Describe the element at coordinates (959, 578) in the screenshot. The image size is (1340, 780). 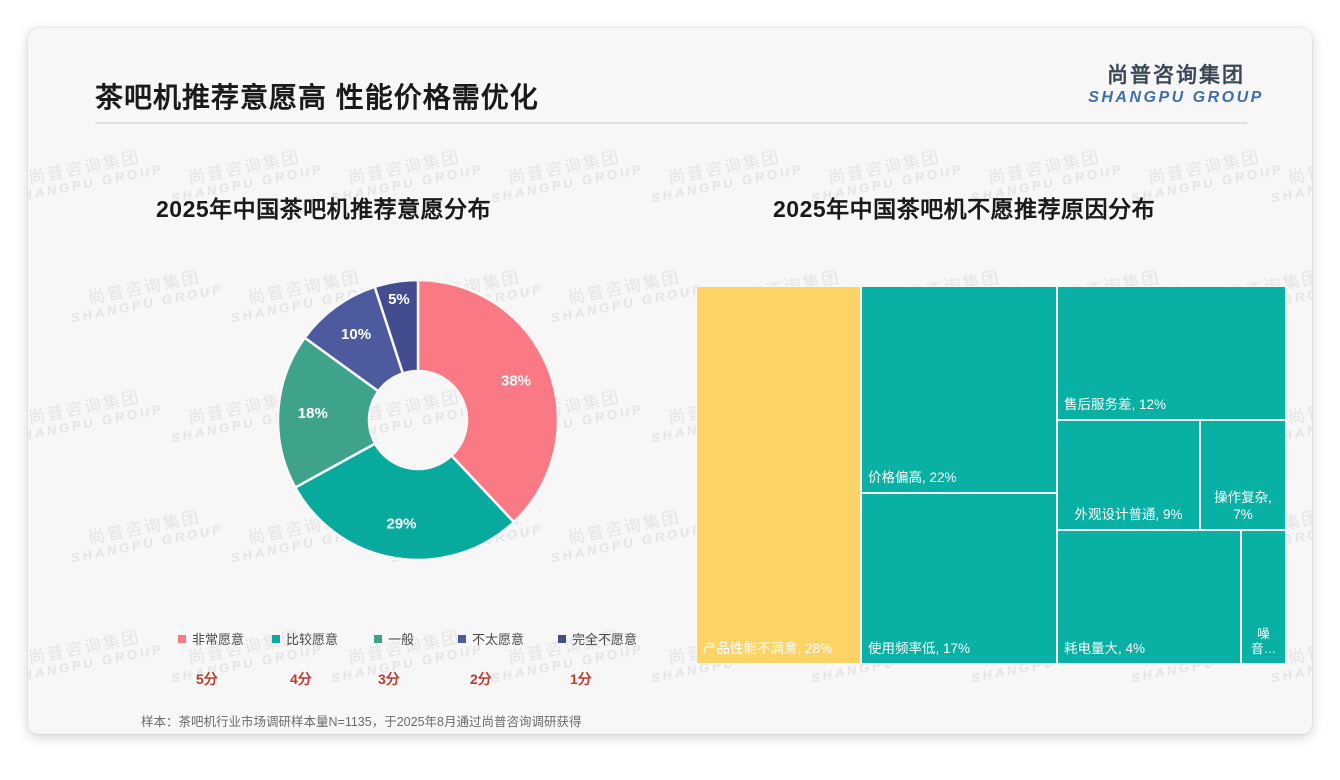
I see `treemap-cell: 使用频率低, 17%` at that location.